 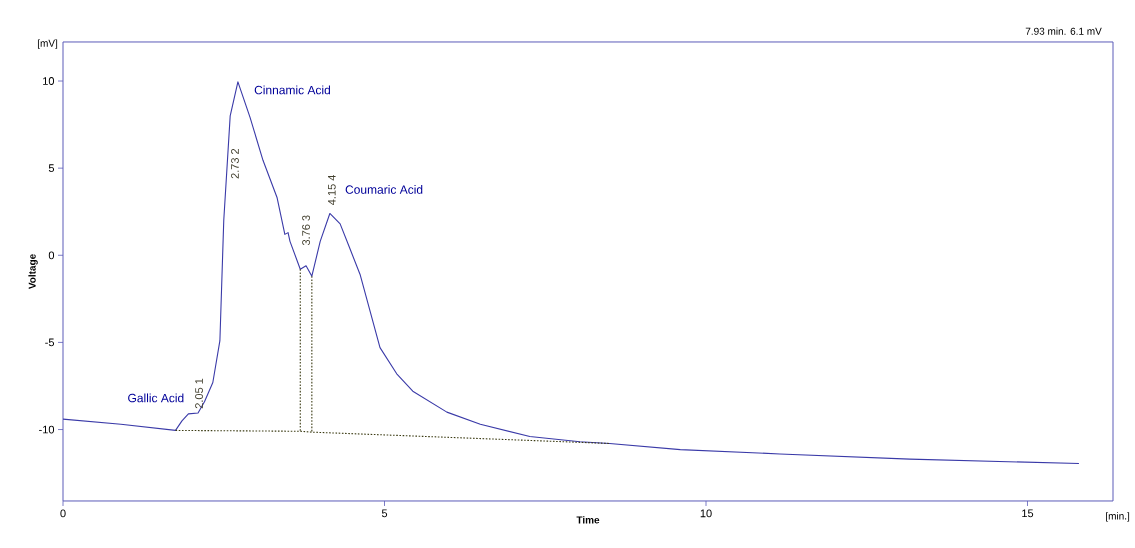 What do you see at coordinates (384, 189) in the screenshot?
I see `annotation: Coumaric Acid` at bounding box center [384, 189].